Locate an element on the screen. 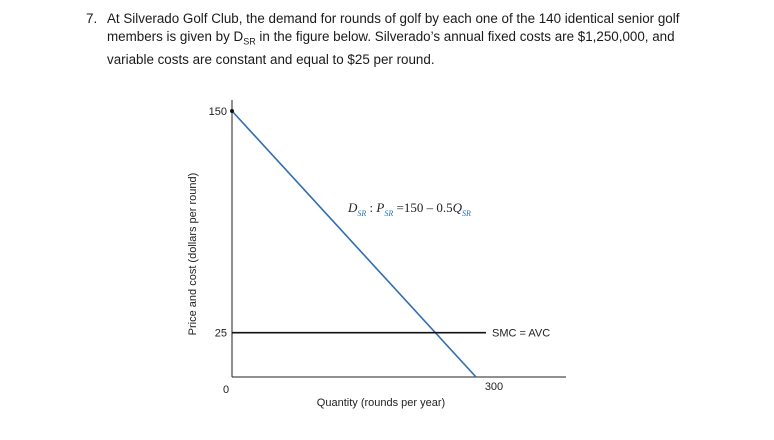 The width and height of the screenshot is (774, 440). eq-p: P is located at coordinates (379, 207).